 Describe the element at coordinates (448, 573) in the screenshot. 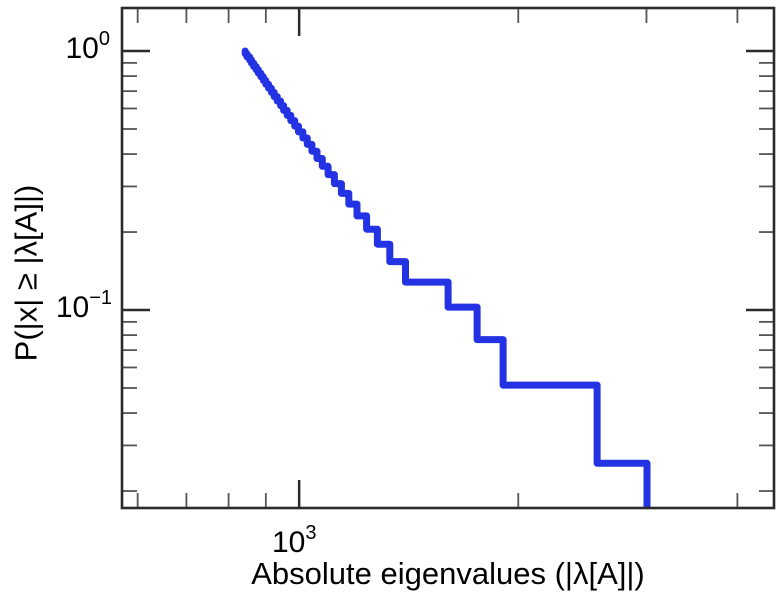

I see `x-axis-label: Absolute eigenvalues (|λ[A]|)` at that location.